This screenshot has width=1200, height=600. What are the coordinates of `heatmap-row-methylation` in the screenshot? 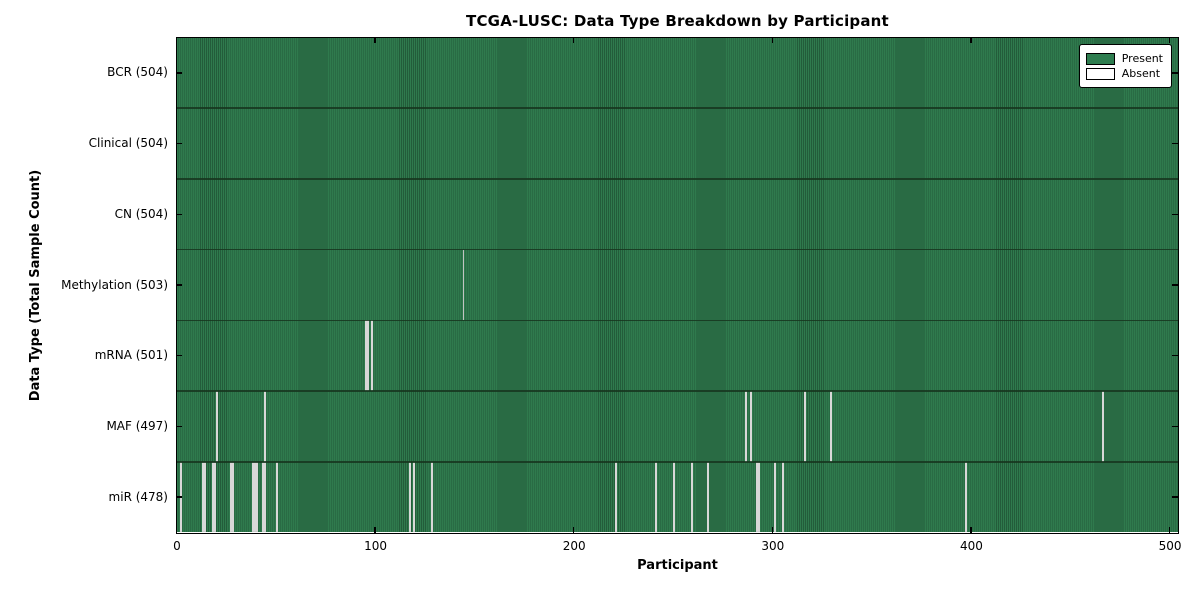 It's located at (677, 285).